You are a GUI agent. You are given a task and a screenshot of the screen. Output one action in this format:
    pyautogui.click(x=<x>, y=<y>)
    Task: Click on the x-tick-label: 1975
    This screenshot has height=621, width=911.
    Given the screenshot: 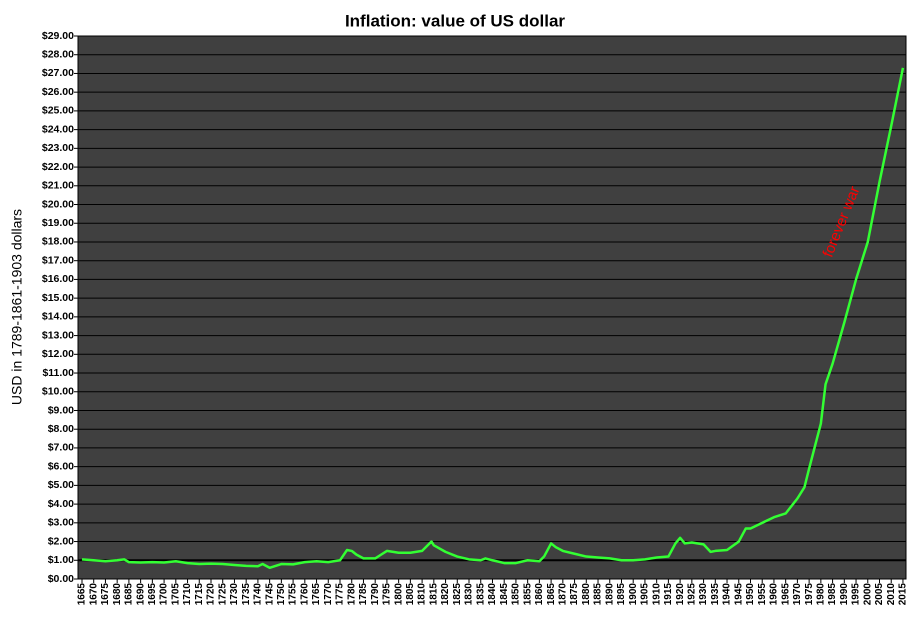 What is the action you would take?
    pyautogui.click(x=809, y=594)
    